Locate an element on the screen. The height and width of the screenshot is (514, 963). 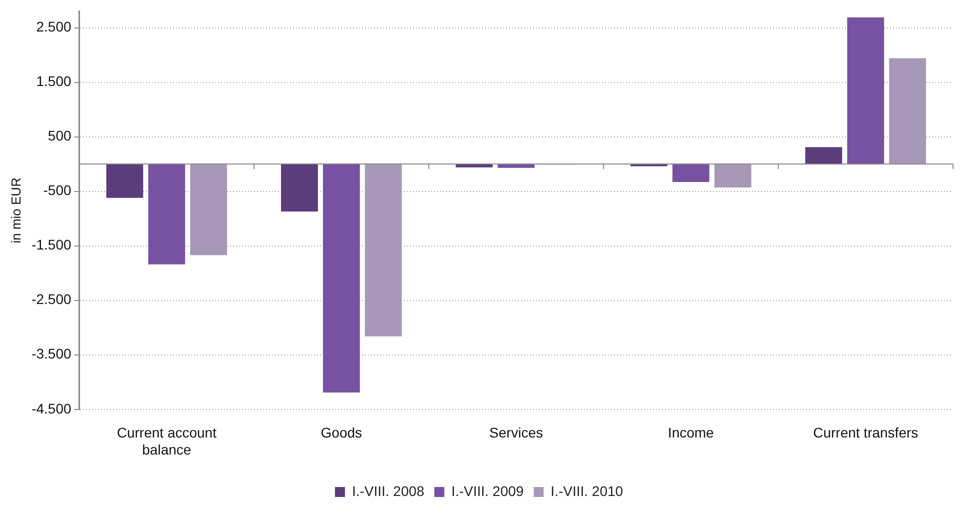
x-tick-label: Services is located at coordinates (516, 432).